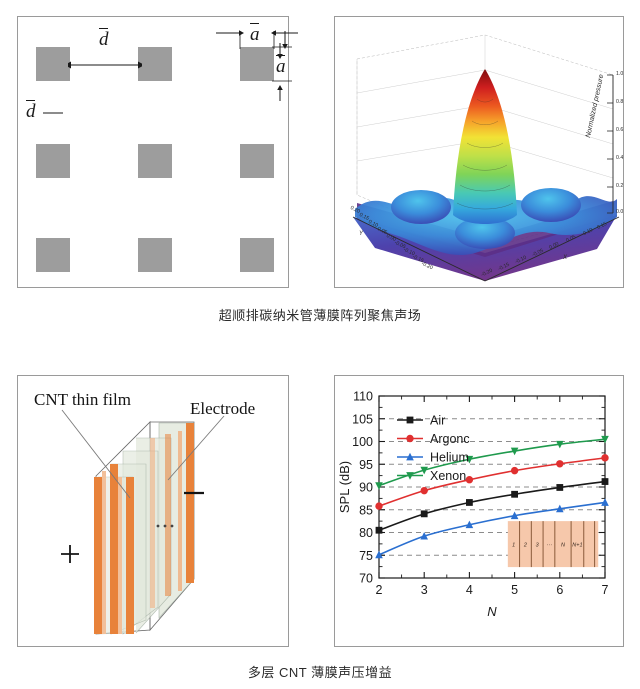  What do you see at coordinates (513, 545) in the screenshot?
I see `inset-layer-label: 1` at bounding box center [513, 545].